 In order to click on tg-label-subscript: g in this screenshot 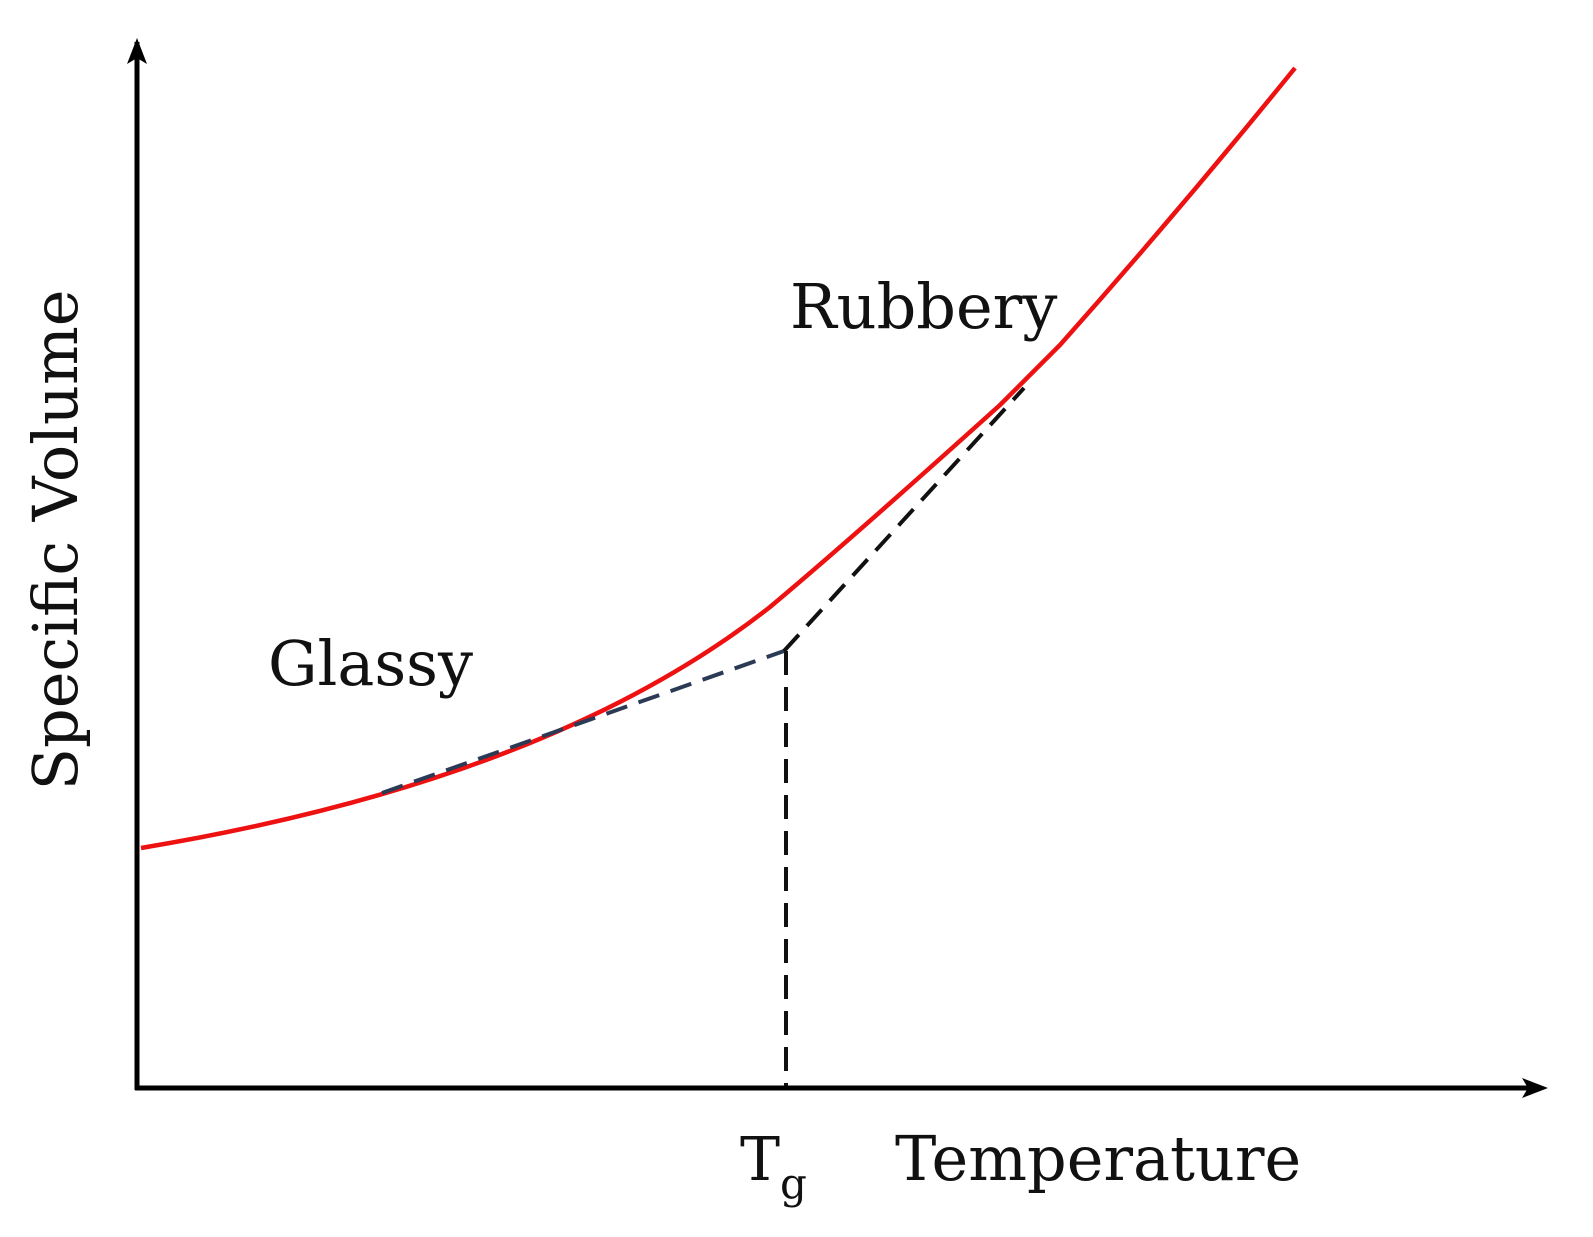, I will do `click(793, 1183)`.